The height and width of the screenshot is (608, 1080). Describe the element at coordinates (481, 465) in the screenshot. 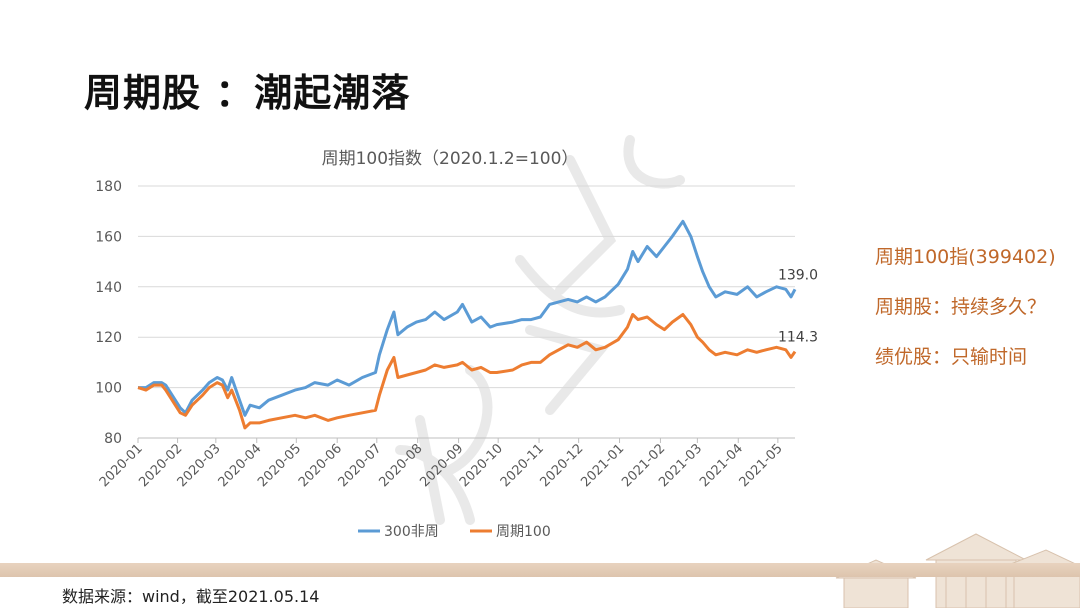

I see `x-tick-label: 2020-10` at that location.